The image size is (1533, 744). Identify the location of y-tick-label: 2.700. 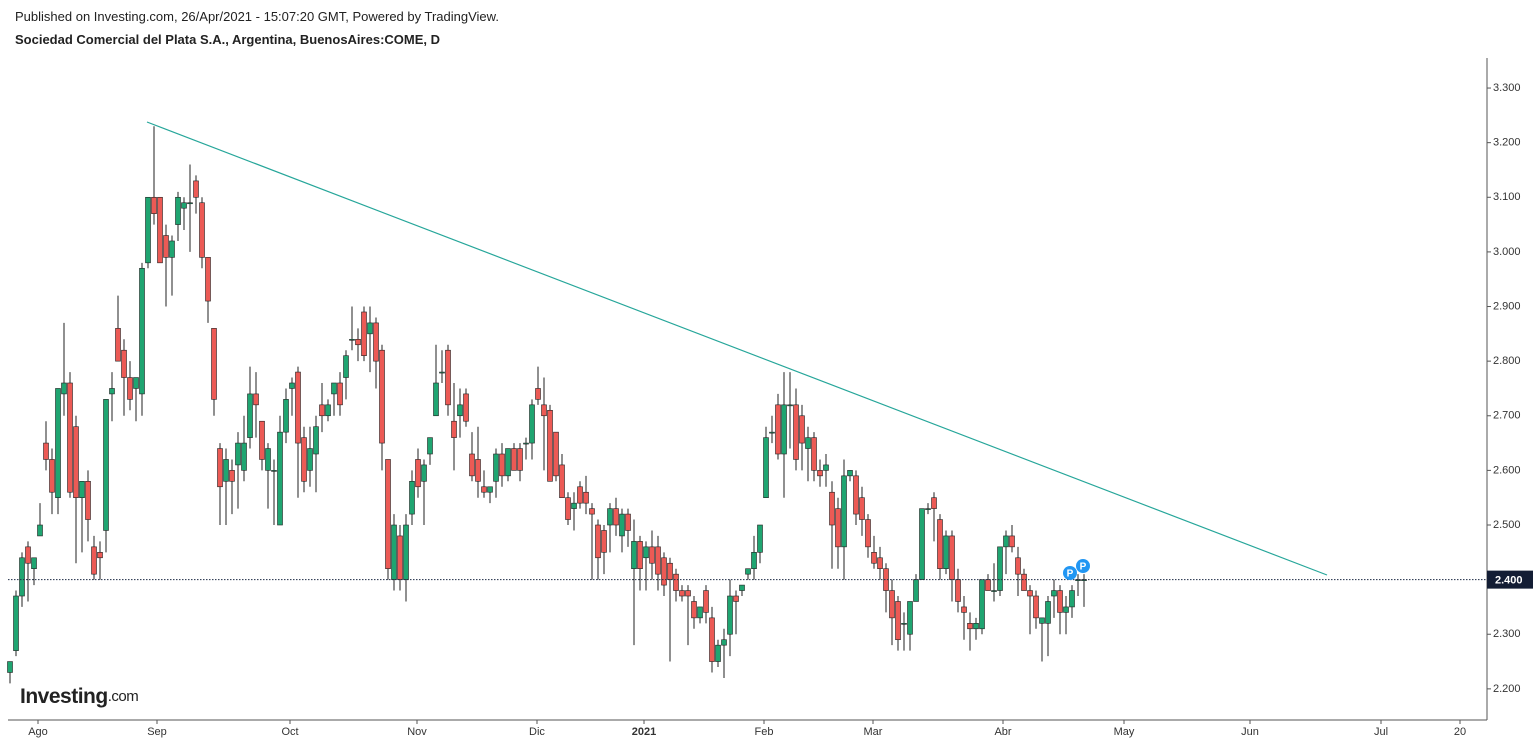
(1507, 416).